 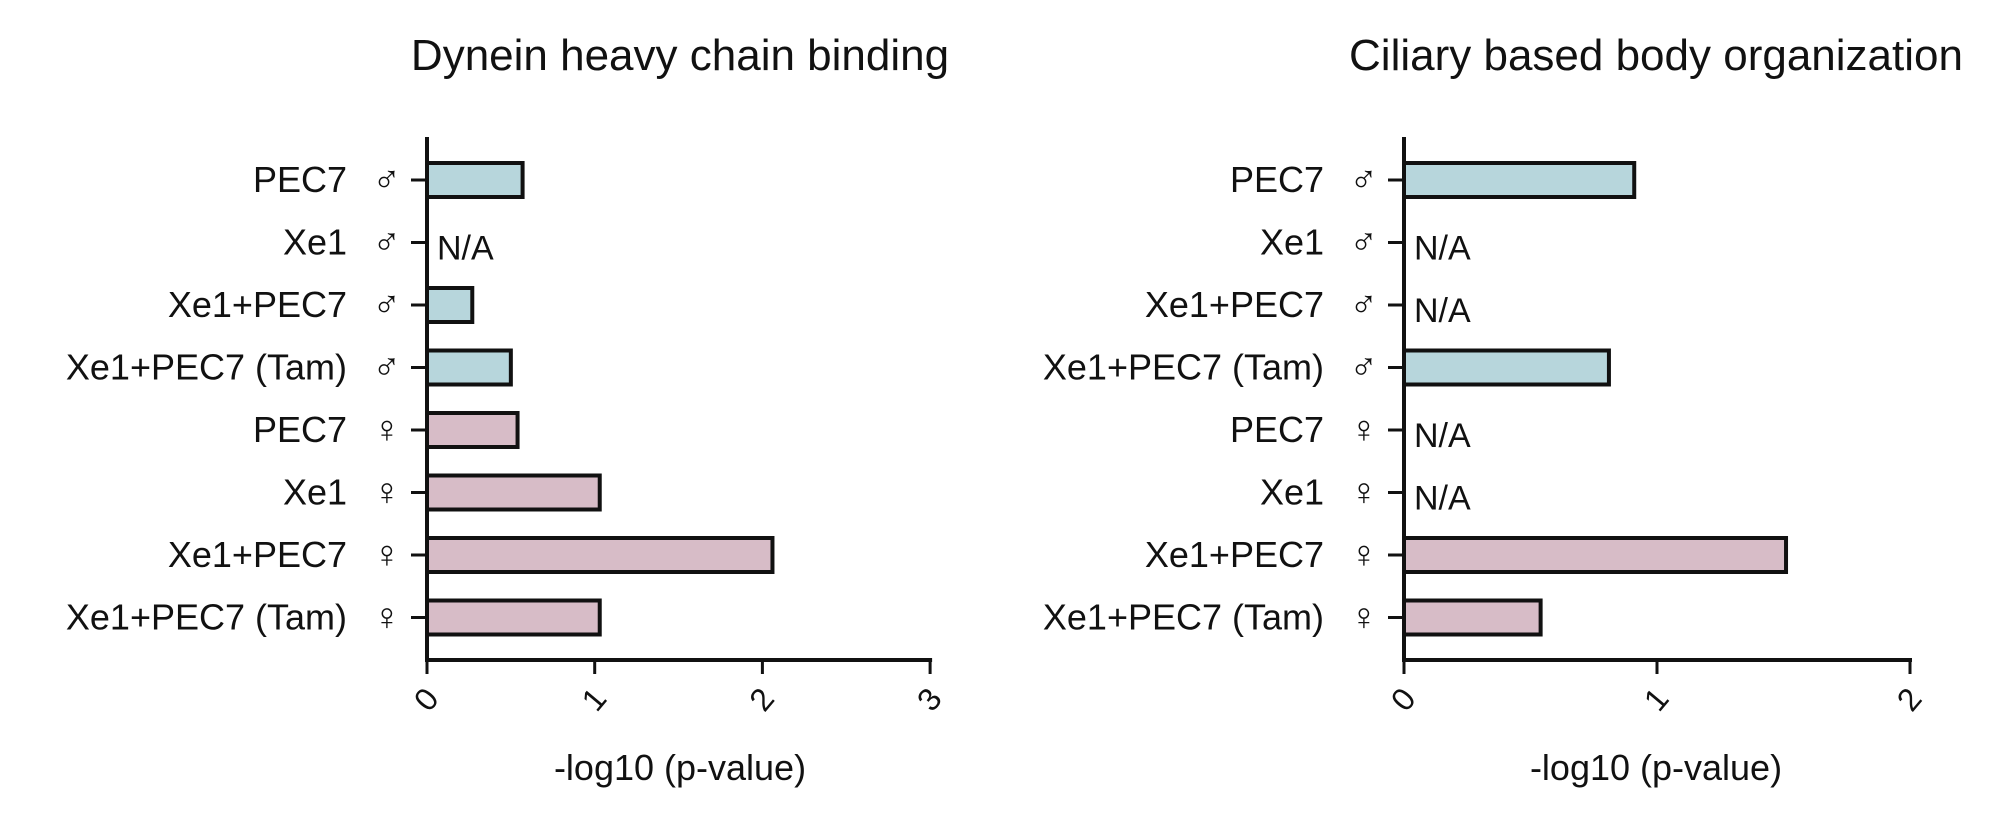 What do you see at coordinates (929, 699) in the screenshot?
I see `x-tick-label: 3` at bounding box center [929, 699].